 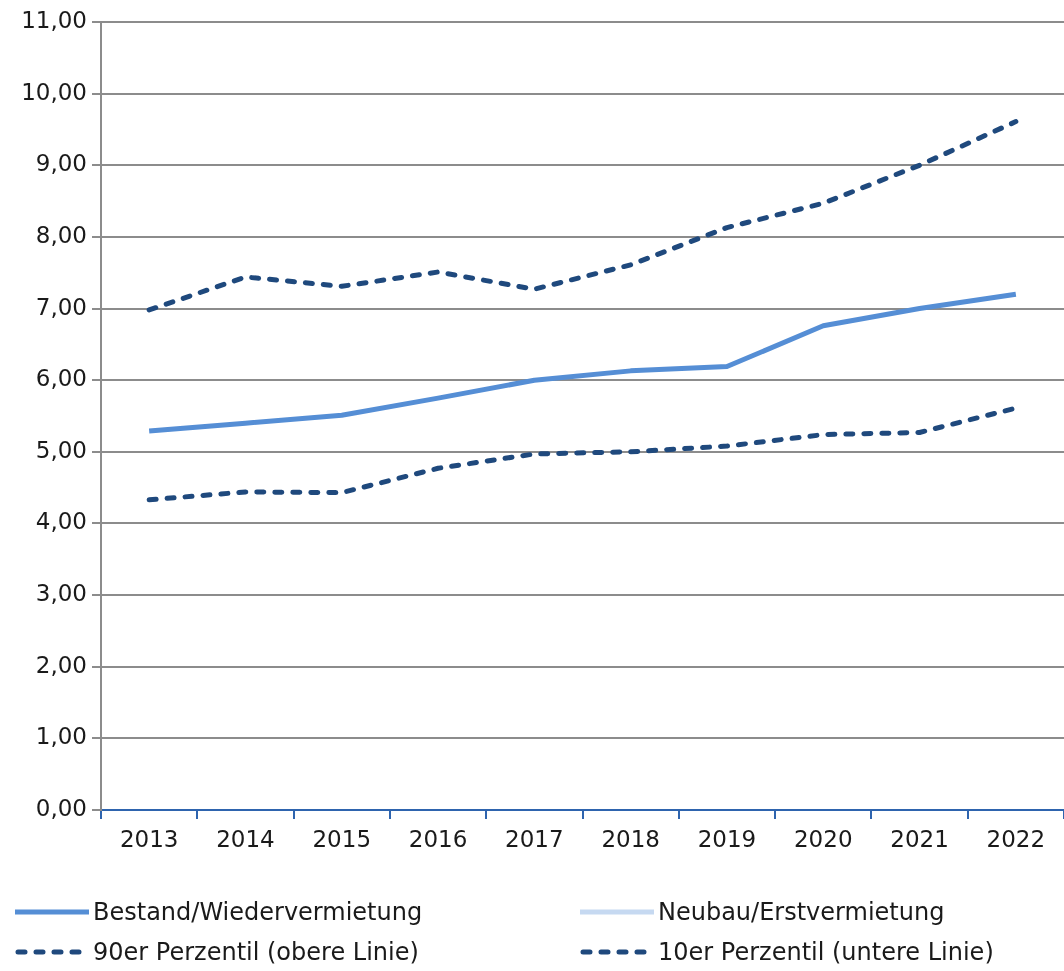 What do you see at coordinates (61, 807) in the screenshot?
I see `y-tick-label: 0,00` at bounding box center [61, 807].